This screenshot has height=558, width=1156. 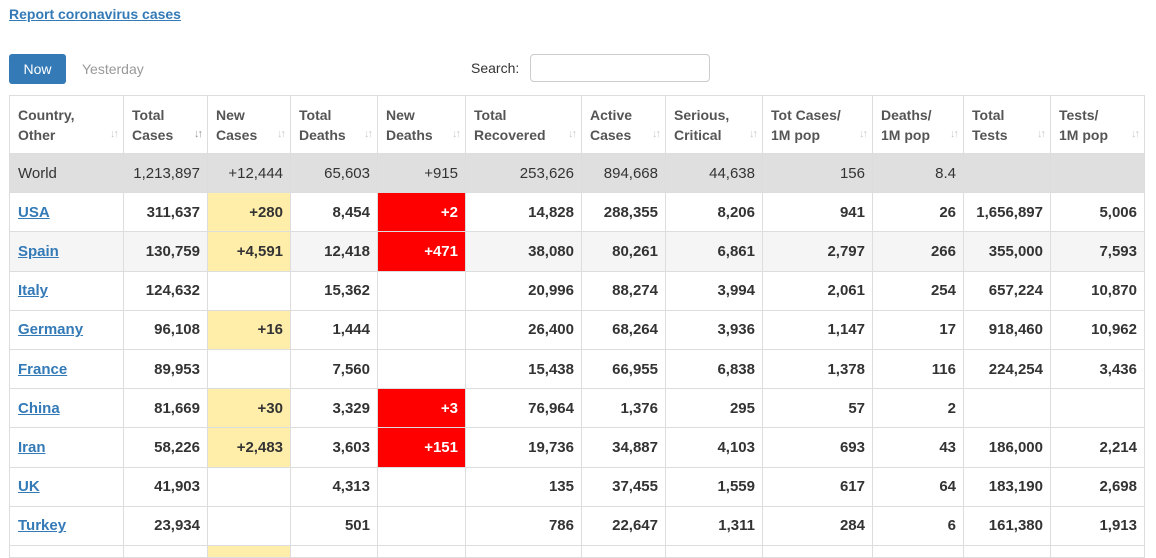 I want to click on cell-total-deaths: 15,362, so click(x=334, y=290).